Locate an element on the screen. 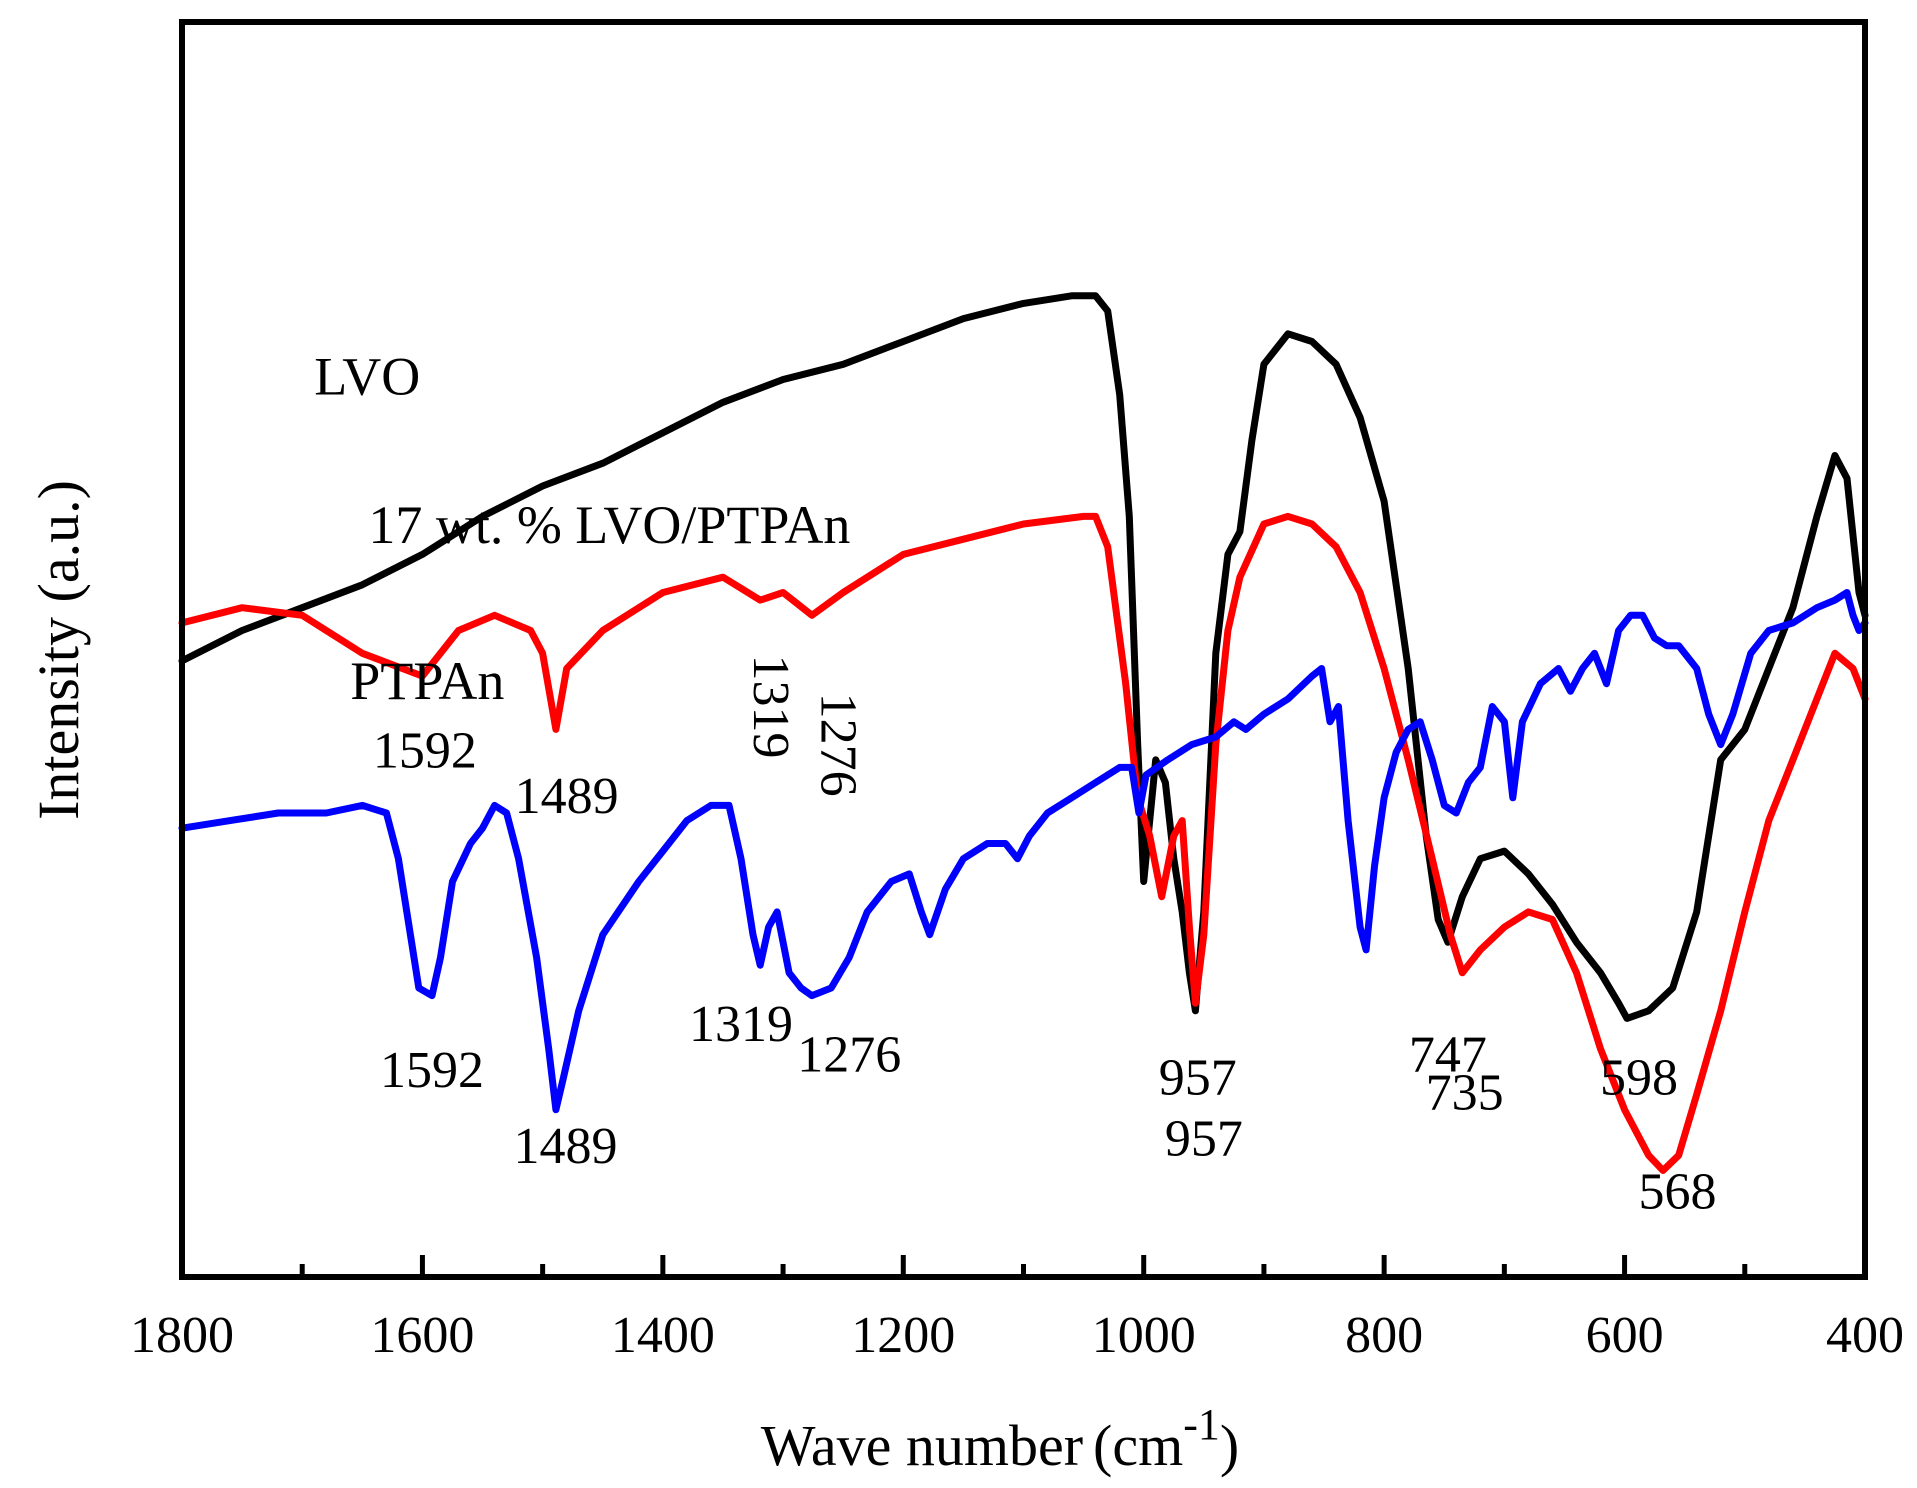 The height and width of the screenshot is (1488, 1917). x-tick-label-3: 1200 is located at coordinates (903, 1335).